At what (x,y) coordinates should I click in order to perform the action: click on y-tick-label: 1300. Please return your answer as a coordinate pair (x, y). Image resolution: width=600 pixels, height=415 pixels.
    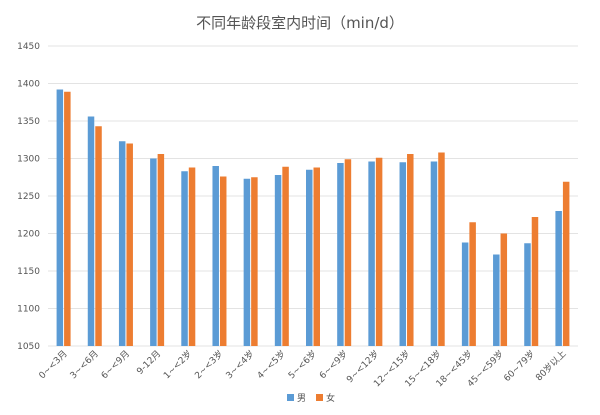
    Looking at the image, I should click on (28, 160).